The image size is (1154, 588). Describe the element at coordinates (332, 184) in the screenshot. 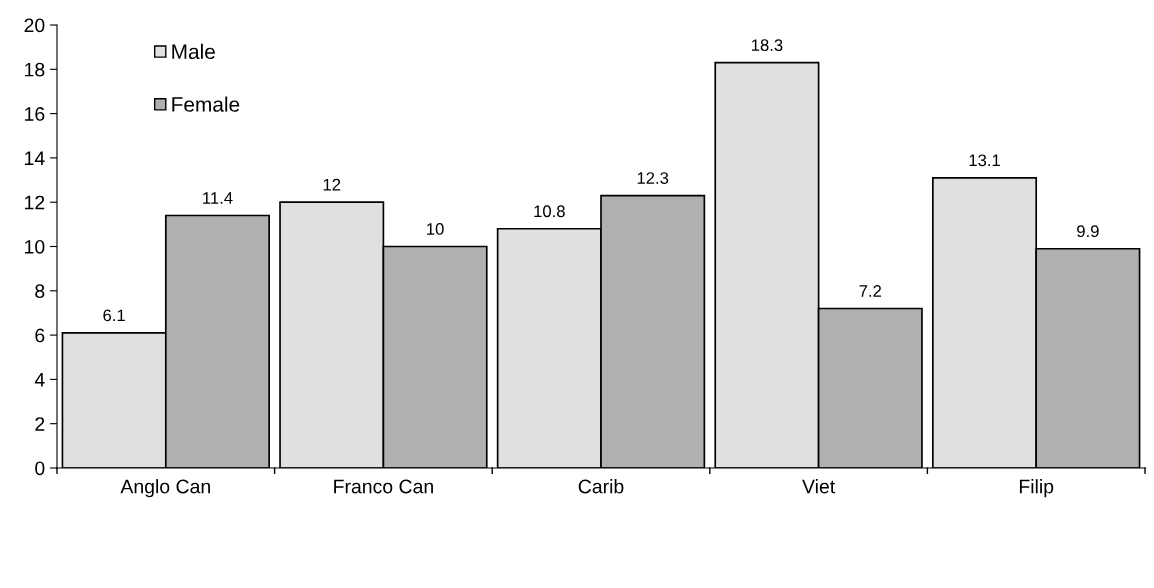

I see `data-label: 12` at that location.